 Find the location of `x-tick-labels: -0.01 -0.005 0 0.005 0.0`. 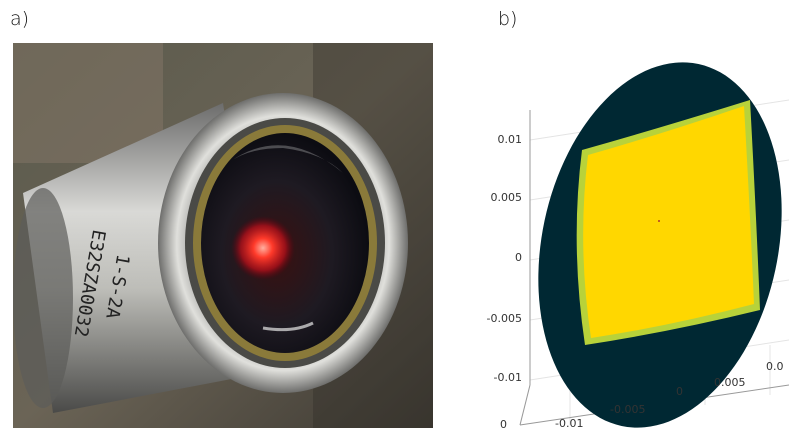

x-tick-labels: -0.01 -0.005 0 0.005 0.0 is located at coordinates (669, 395).